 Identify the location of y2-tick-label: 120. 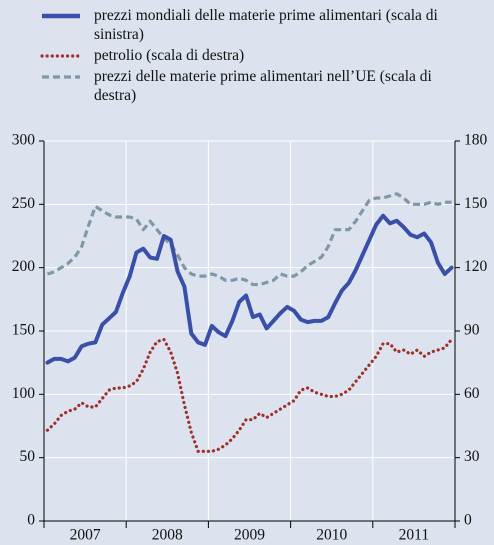
(476, 266).